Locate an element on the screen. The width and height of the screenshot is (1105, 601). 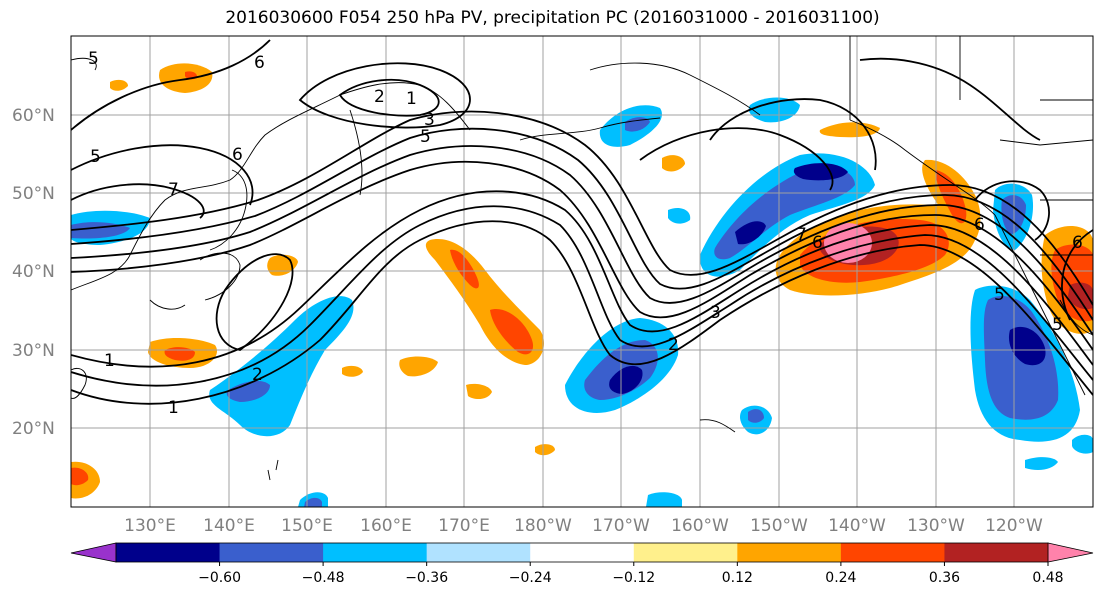
colorbar-tick-label: 0.48 is located at coordinates (1047, 578).